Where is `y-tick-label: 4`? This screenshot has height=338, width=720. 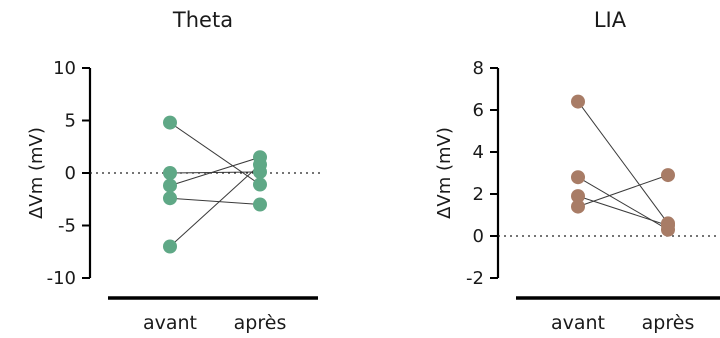 y-tick-label: 4 is located at coordinates (478, 152).